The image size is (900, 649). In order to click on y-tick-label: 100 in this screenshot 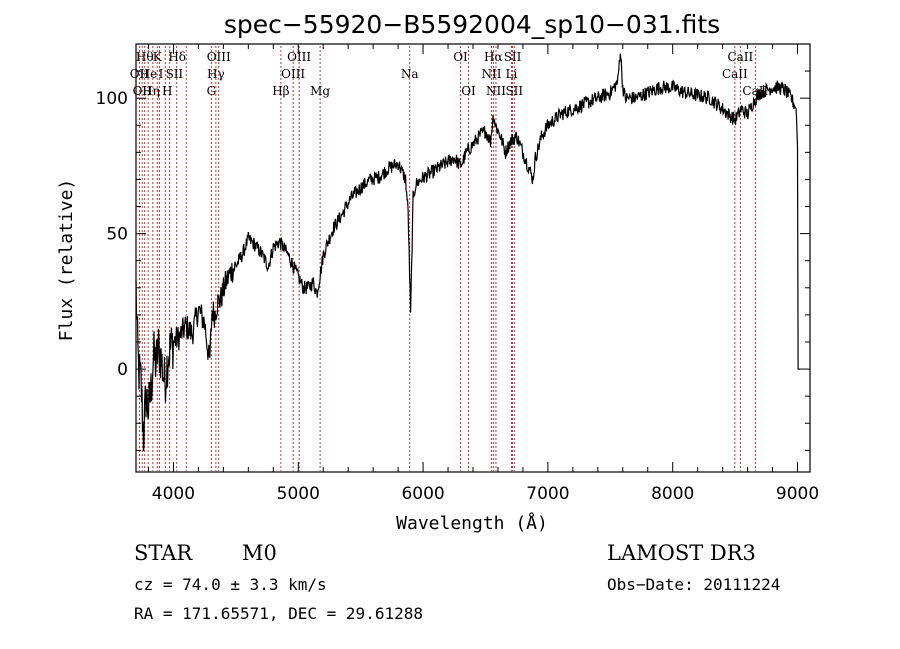, I will do `click(112, 99)`.